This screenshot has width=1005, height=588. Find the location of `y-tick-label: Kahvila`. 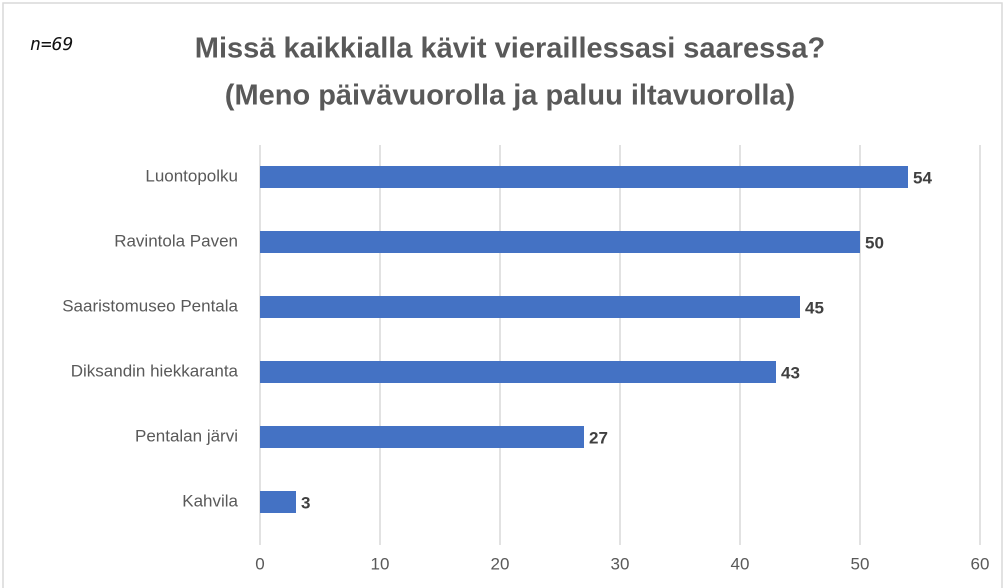

y-tick-label: Kahvila is located at coordinates (210, 500).